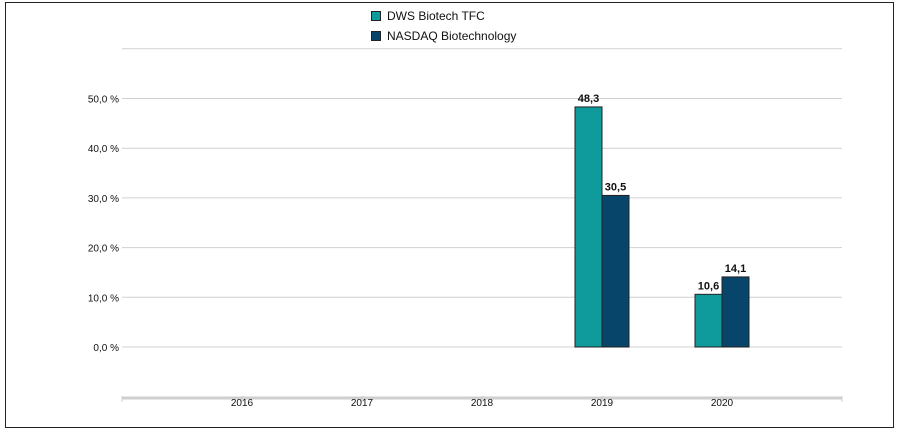  Describe the element at coordinates (106, 348) in the screenshot. I see `y-tick-label: 0,0 %` at that location.